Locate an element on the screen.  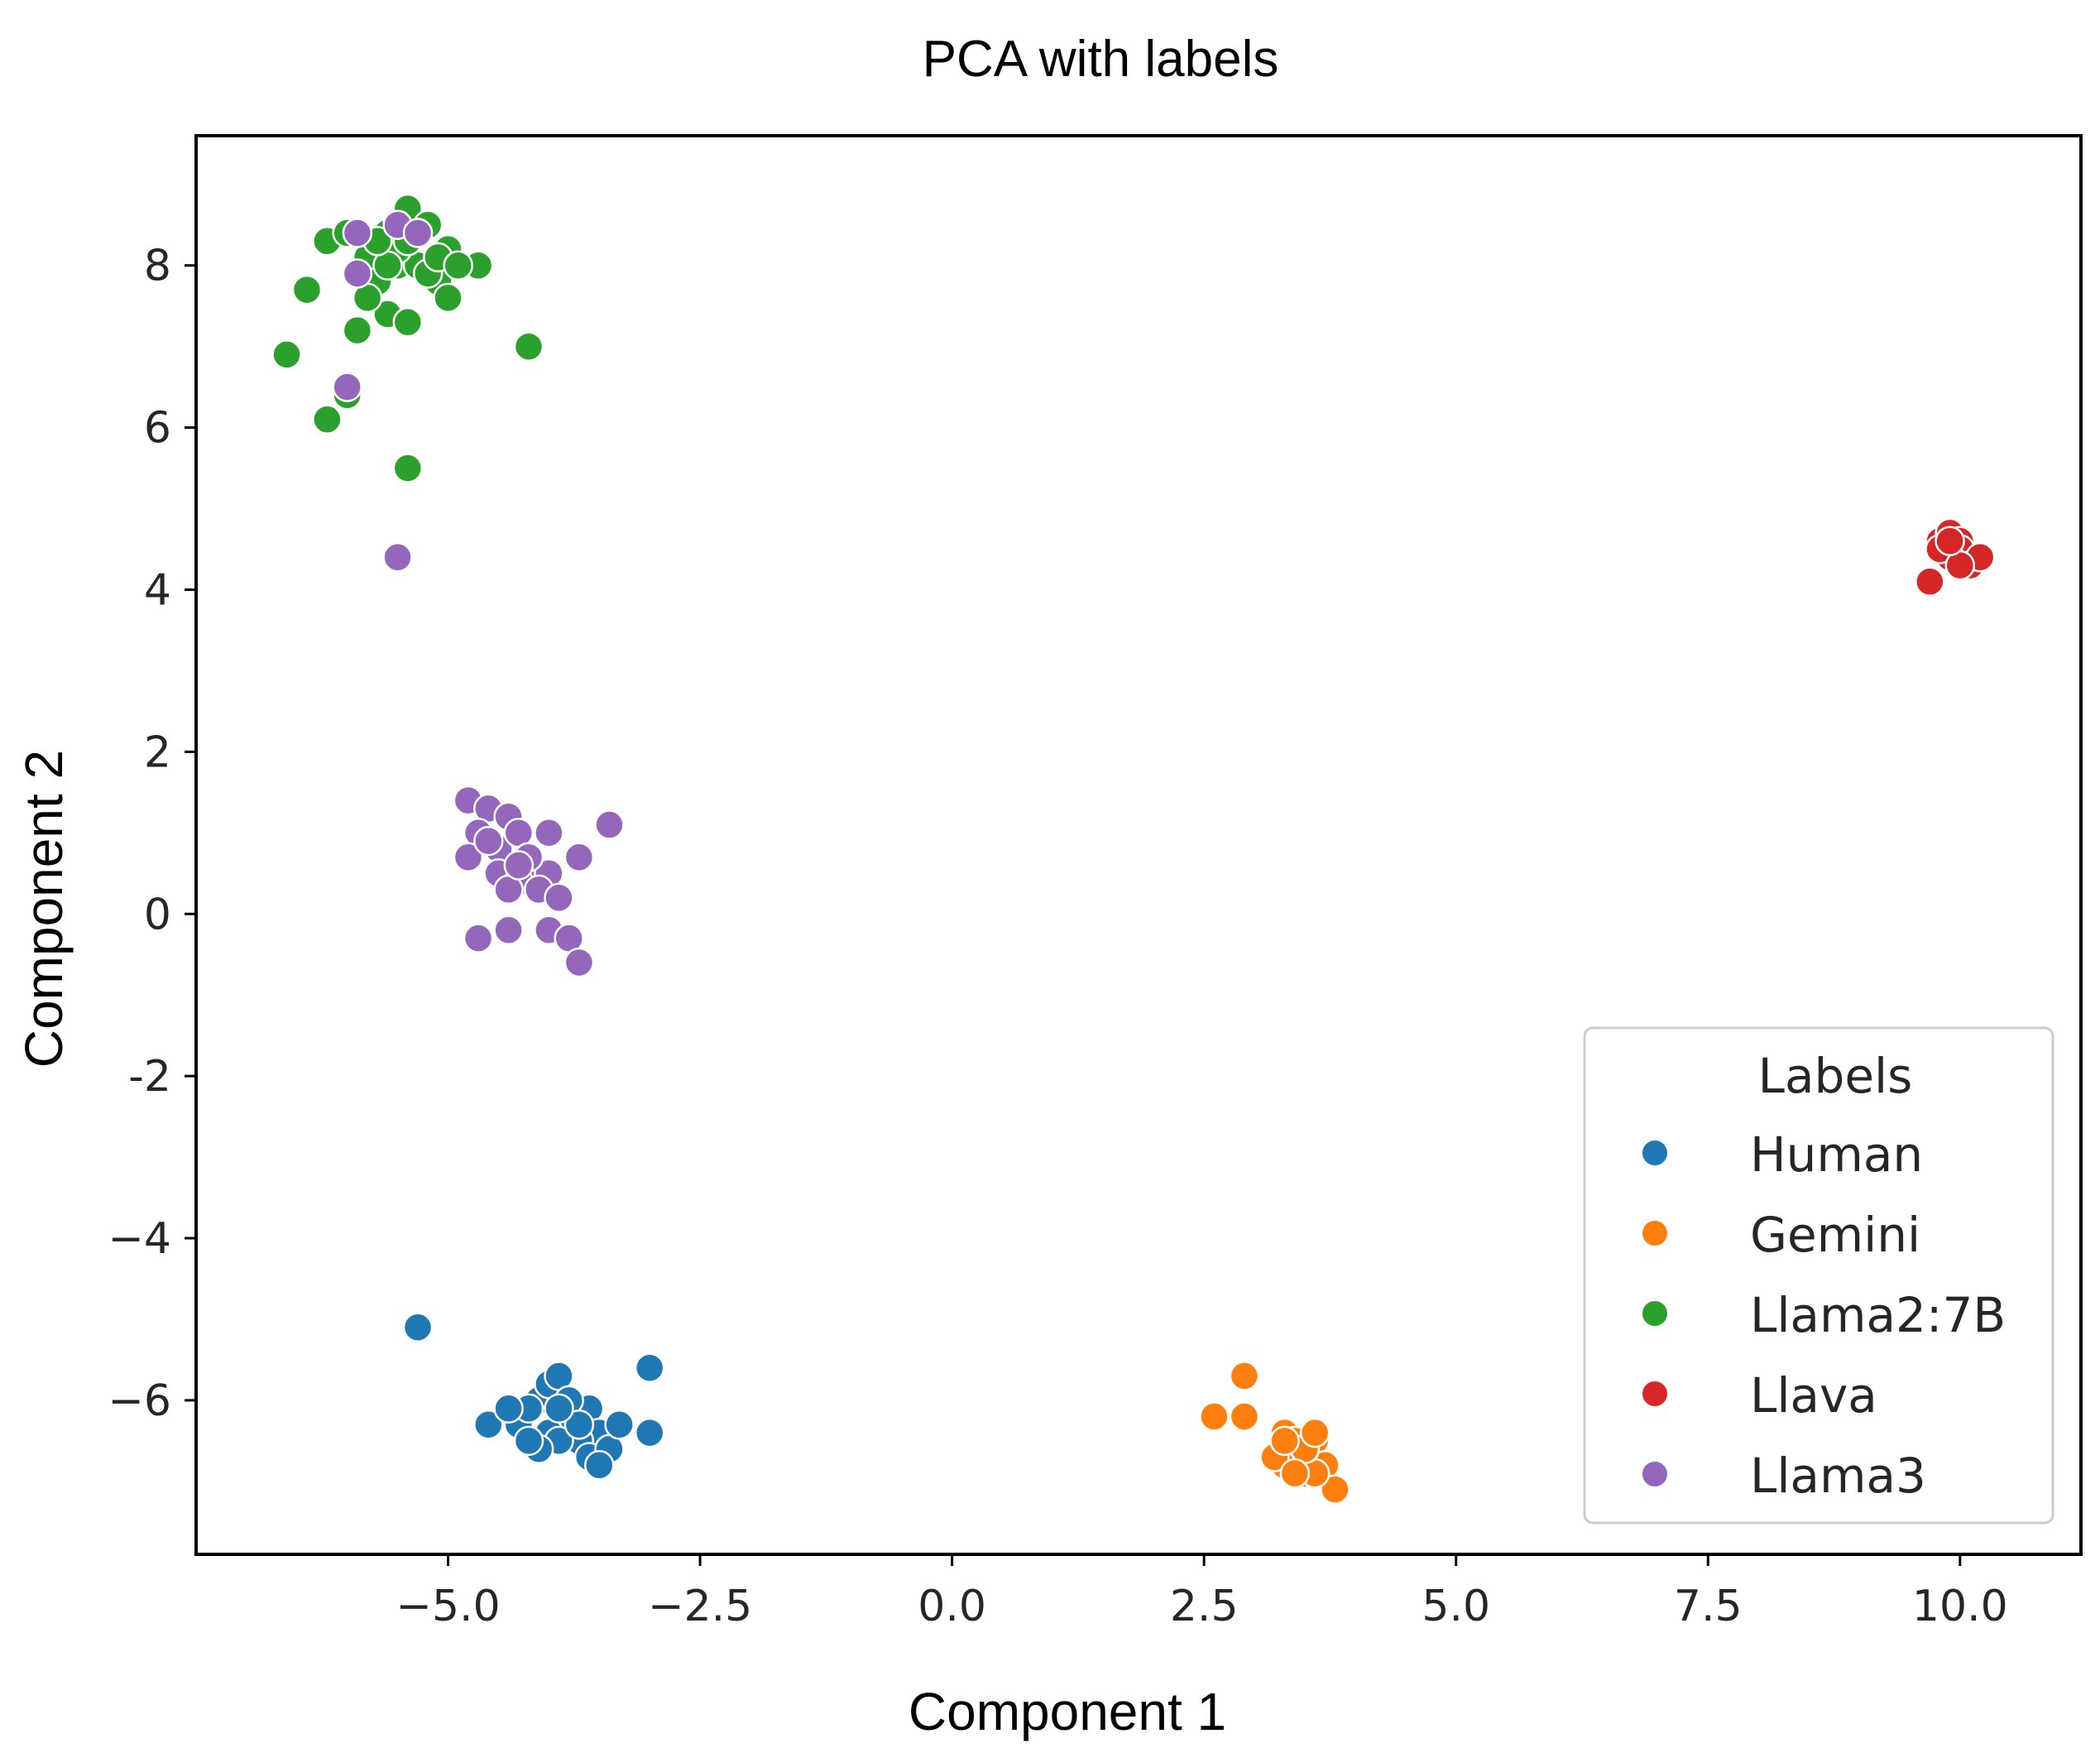
x-axis-ticks: −5.0 −2.5 0.0 2.5 5.0 7.5 10.0 is located at coordinates (1202, 1592).